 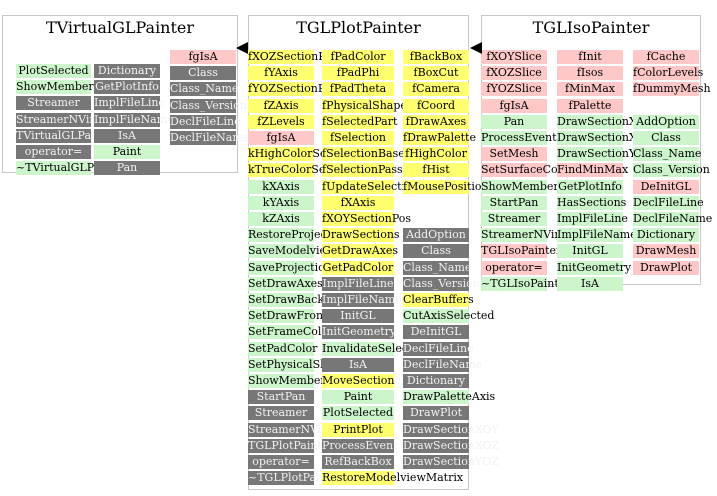 What do you see at coordinates (436, 170) in the screenshot?
I see `member-entry: fHist` at bounding box center [436, 170].